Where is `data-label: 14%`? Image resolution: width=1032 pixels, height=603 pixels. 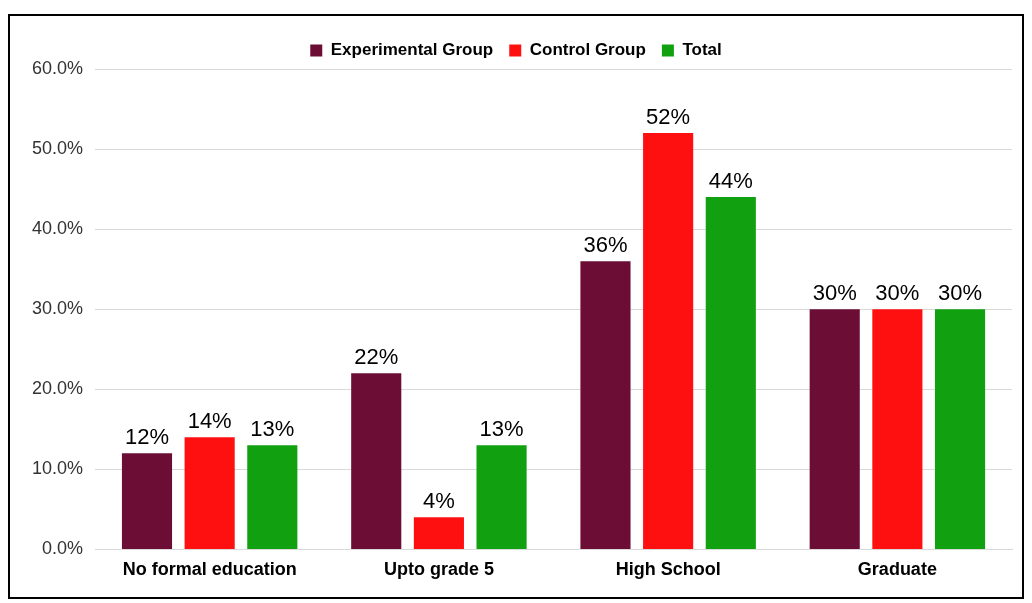 data-label: 14% is located at coordinates (209, 421).